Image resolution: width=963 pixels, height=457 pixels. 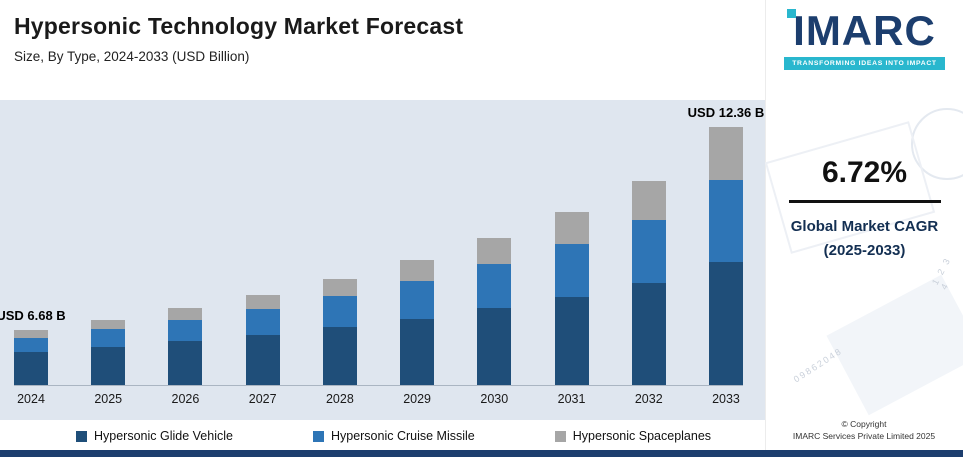 I want to click on bar-2033: USD 12.36 B, so click(x=726, y=245).